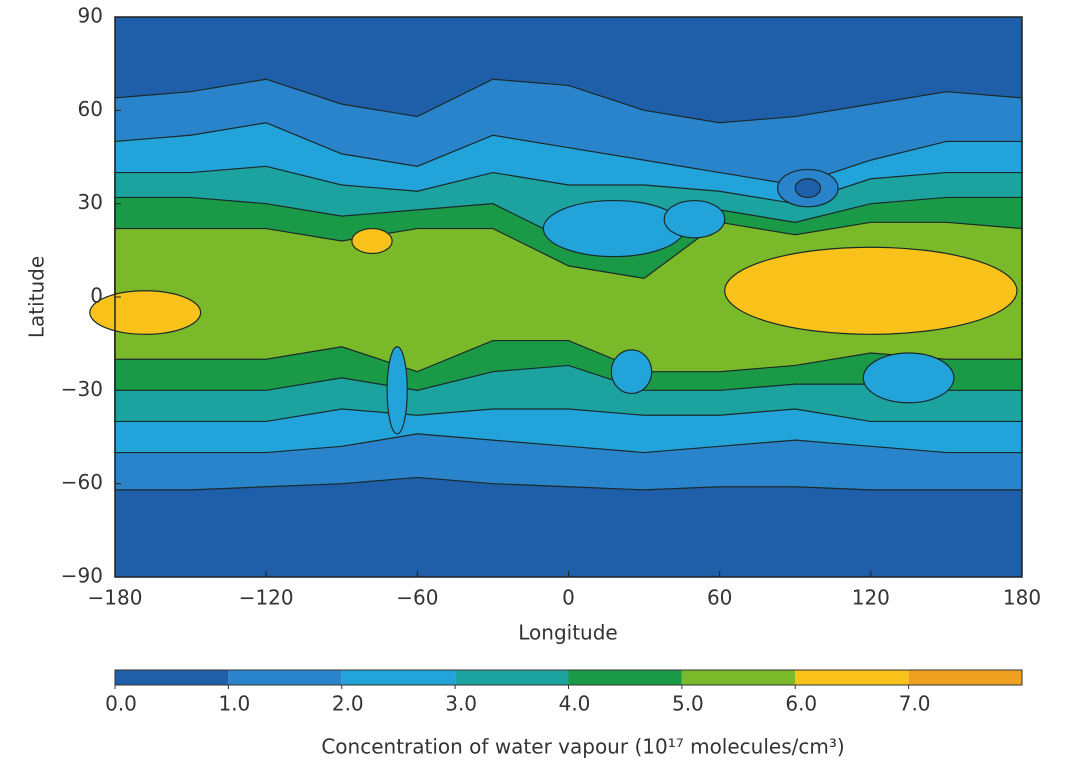  What do you see at coordinates (266, 598) in the screenshot?
I see `x-tick-label: −120` at bounding box center [266, 598].